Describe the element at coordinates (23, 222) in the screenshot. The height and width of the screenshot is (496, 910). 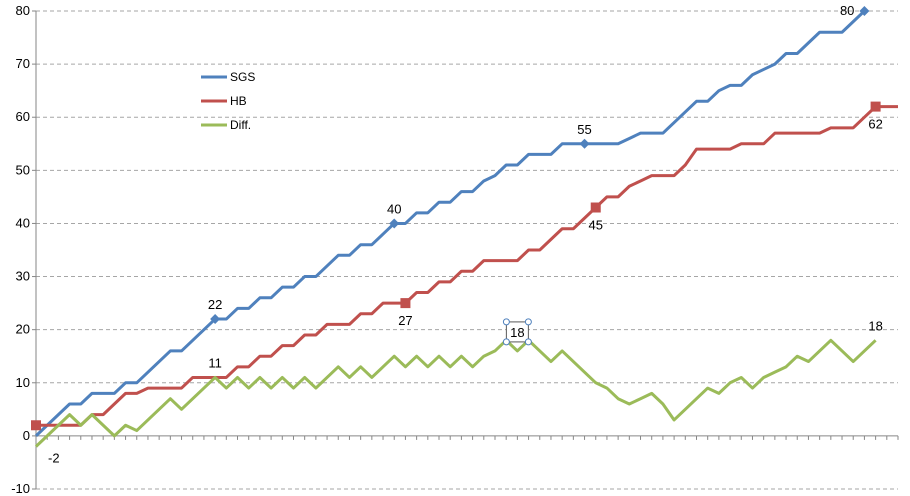
I see `y-tick-label: 40` at that location.